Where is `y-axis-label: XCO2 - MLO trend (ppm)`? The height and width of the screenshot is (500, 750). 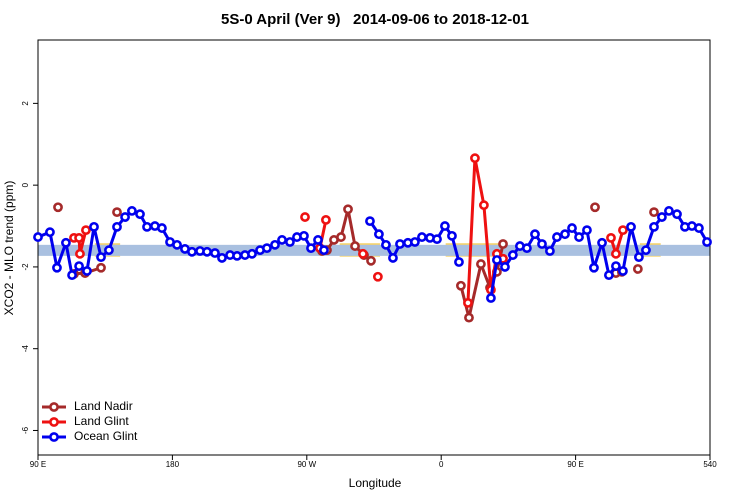
y-axis-label: XCO2 - MLO trend (ppm) is located at coordinates (9, 248).